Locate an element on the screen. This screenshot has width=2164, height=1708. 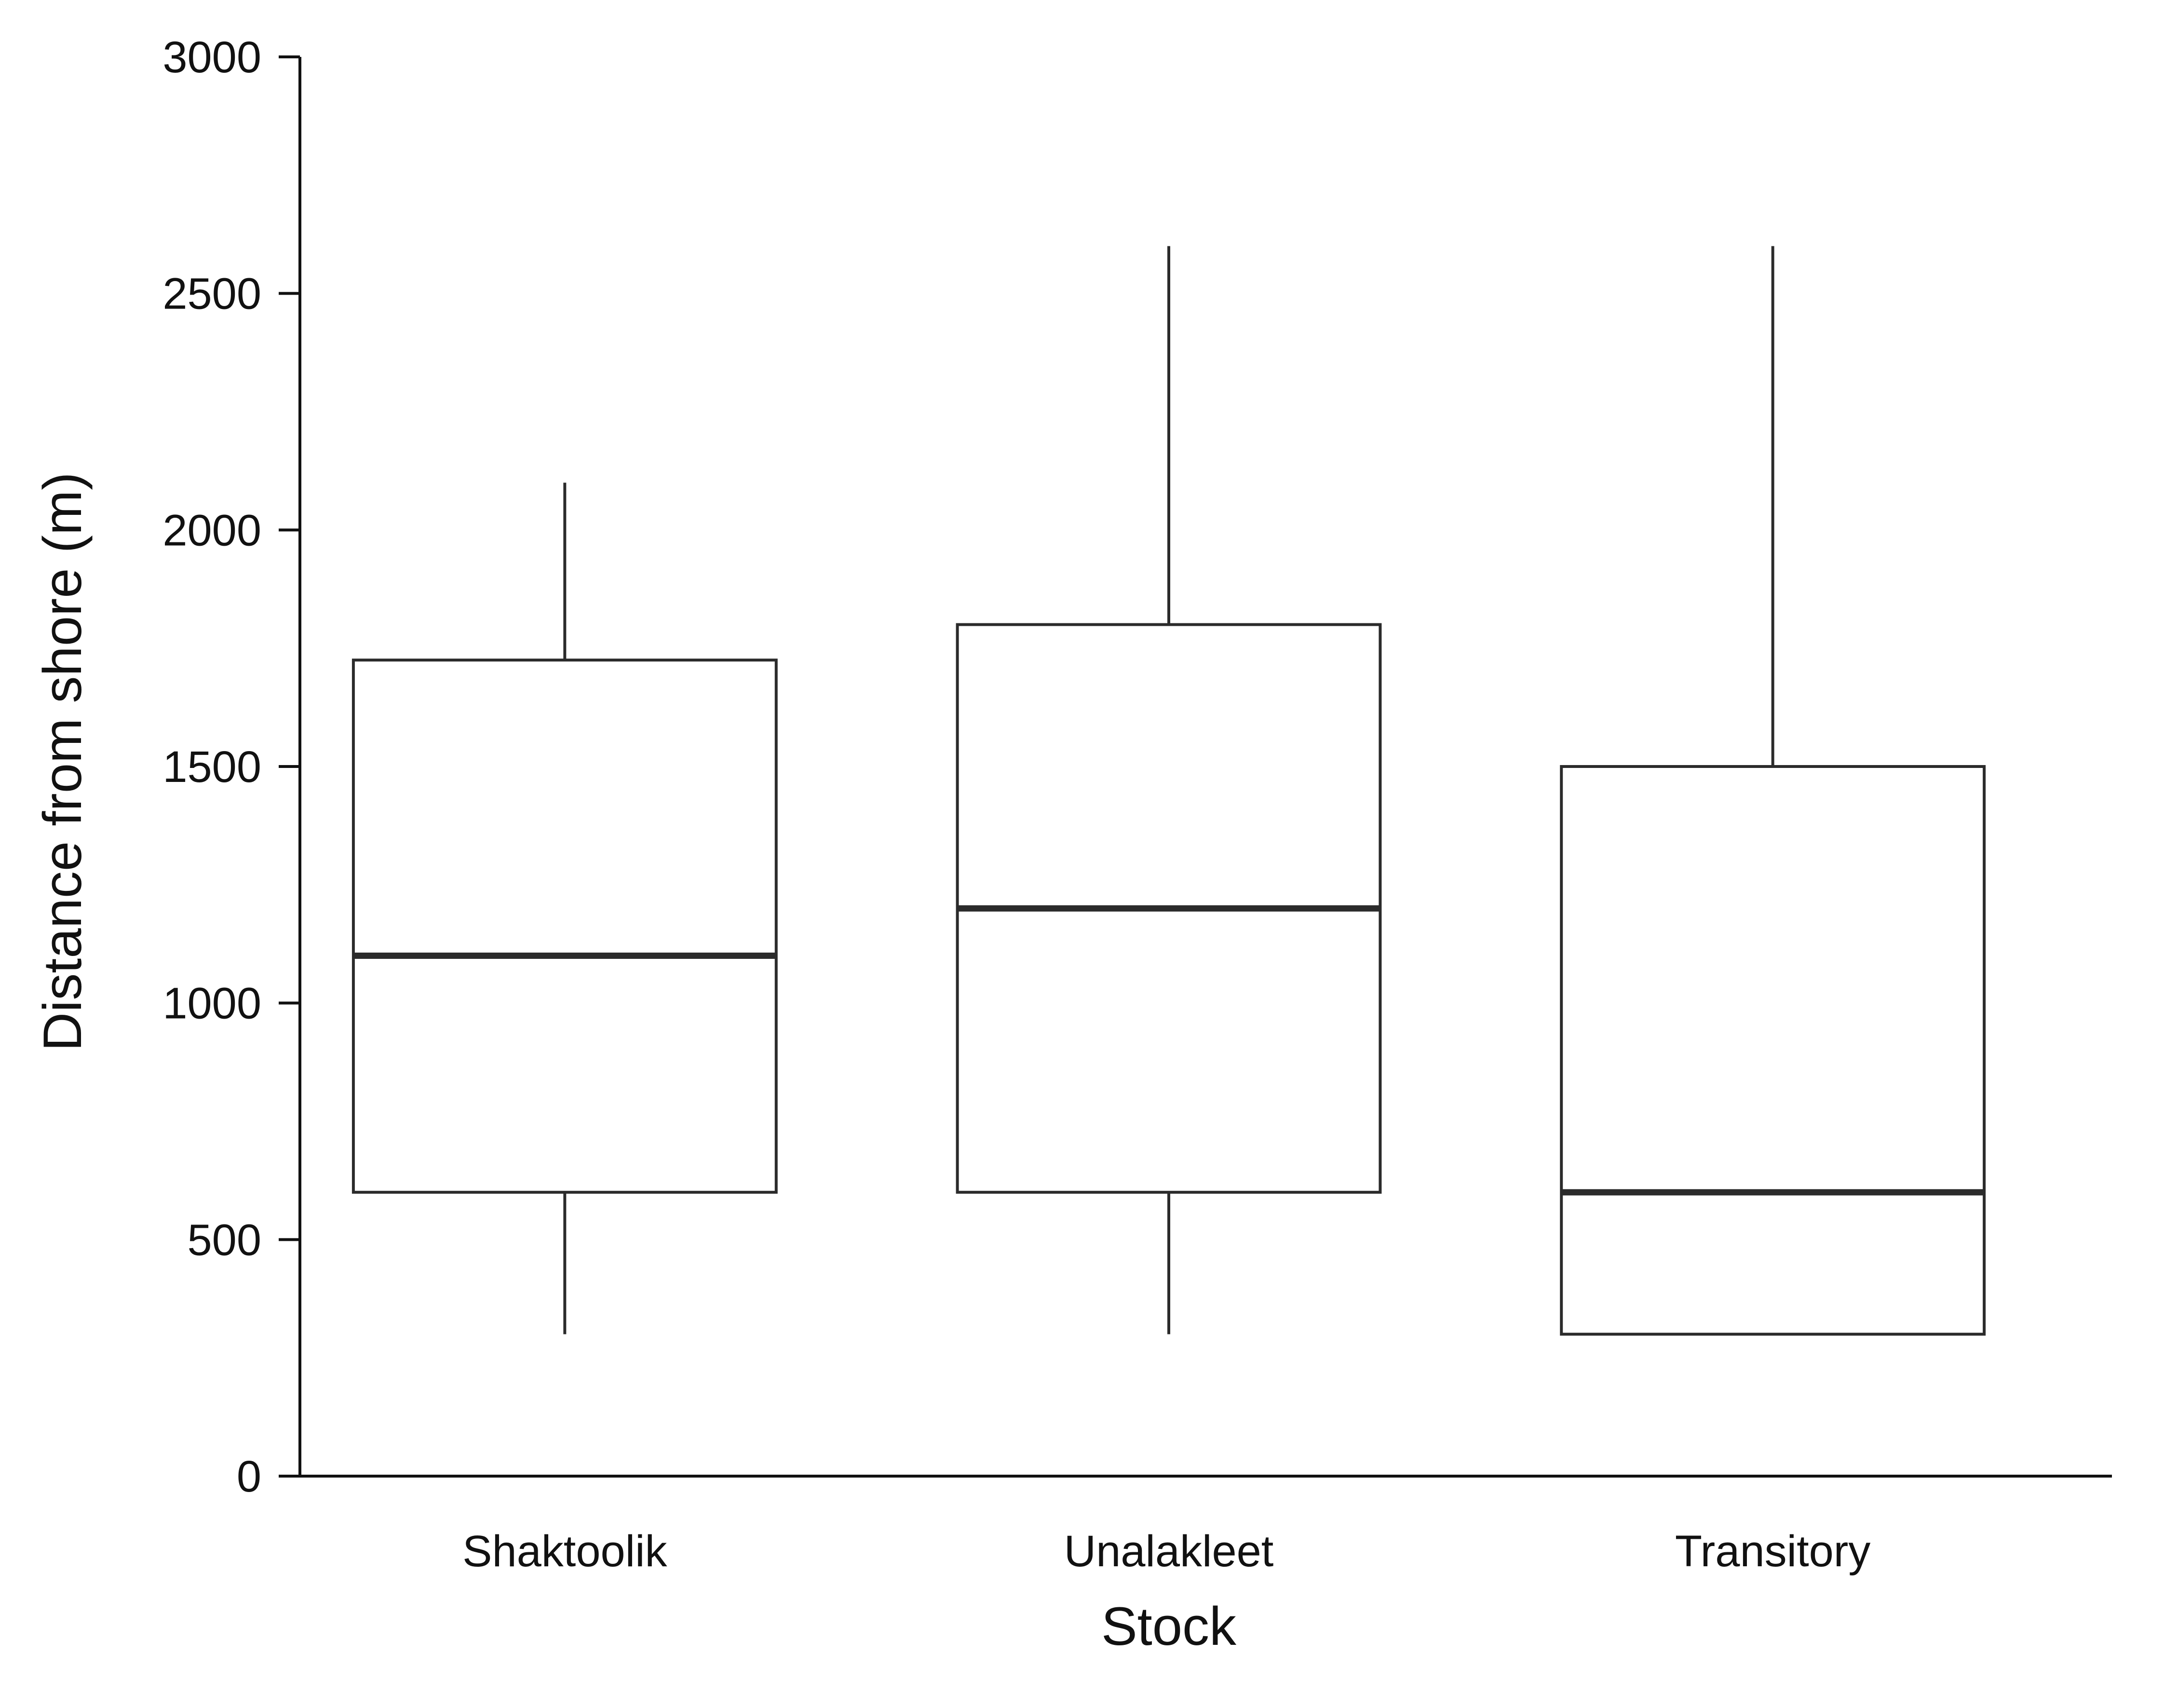
x-category-label: Shaktoolik is located at coordinates (564, 1551).